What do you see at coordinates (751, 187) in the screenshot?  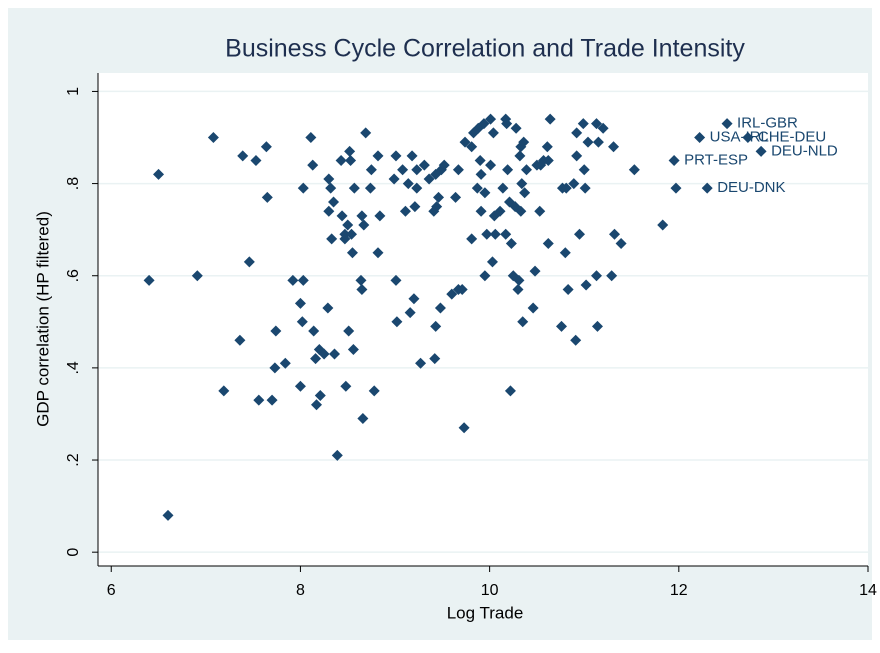 I see `point-label: DEU-DNK` at bounding box center [751, 187].